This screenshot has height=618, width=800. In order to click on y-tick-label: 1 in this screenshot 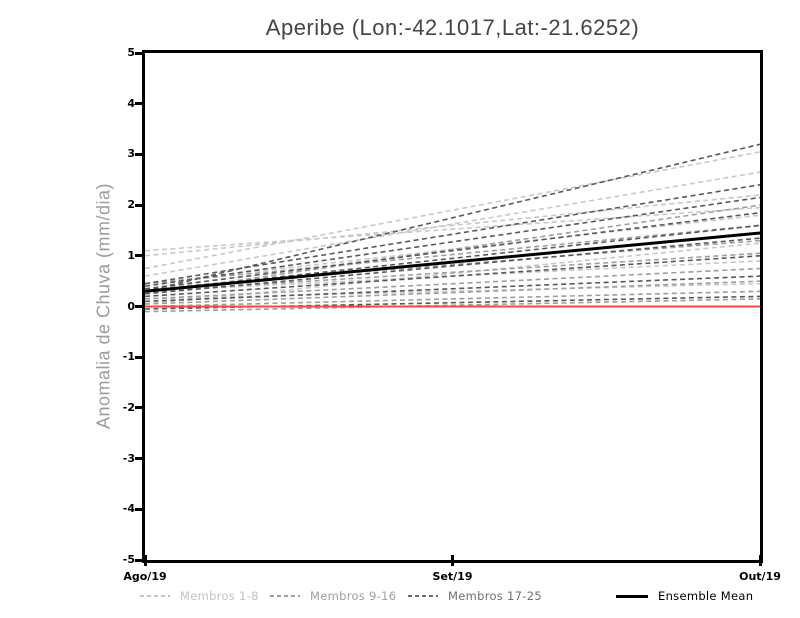, I will do `click(131, 255)`.